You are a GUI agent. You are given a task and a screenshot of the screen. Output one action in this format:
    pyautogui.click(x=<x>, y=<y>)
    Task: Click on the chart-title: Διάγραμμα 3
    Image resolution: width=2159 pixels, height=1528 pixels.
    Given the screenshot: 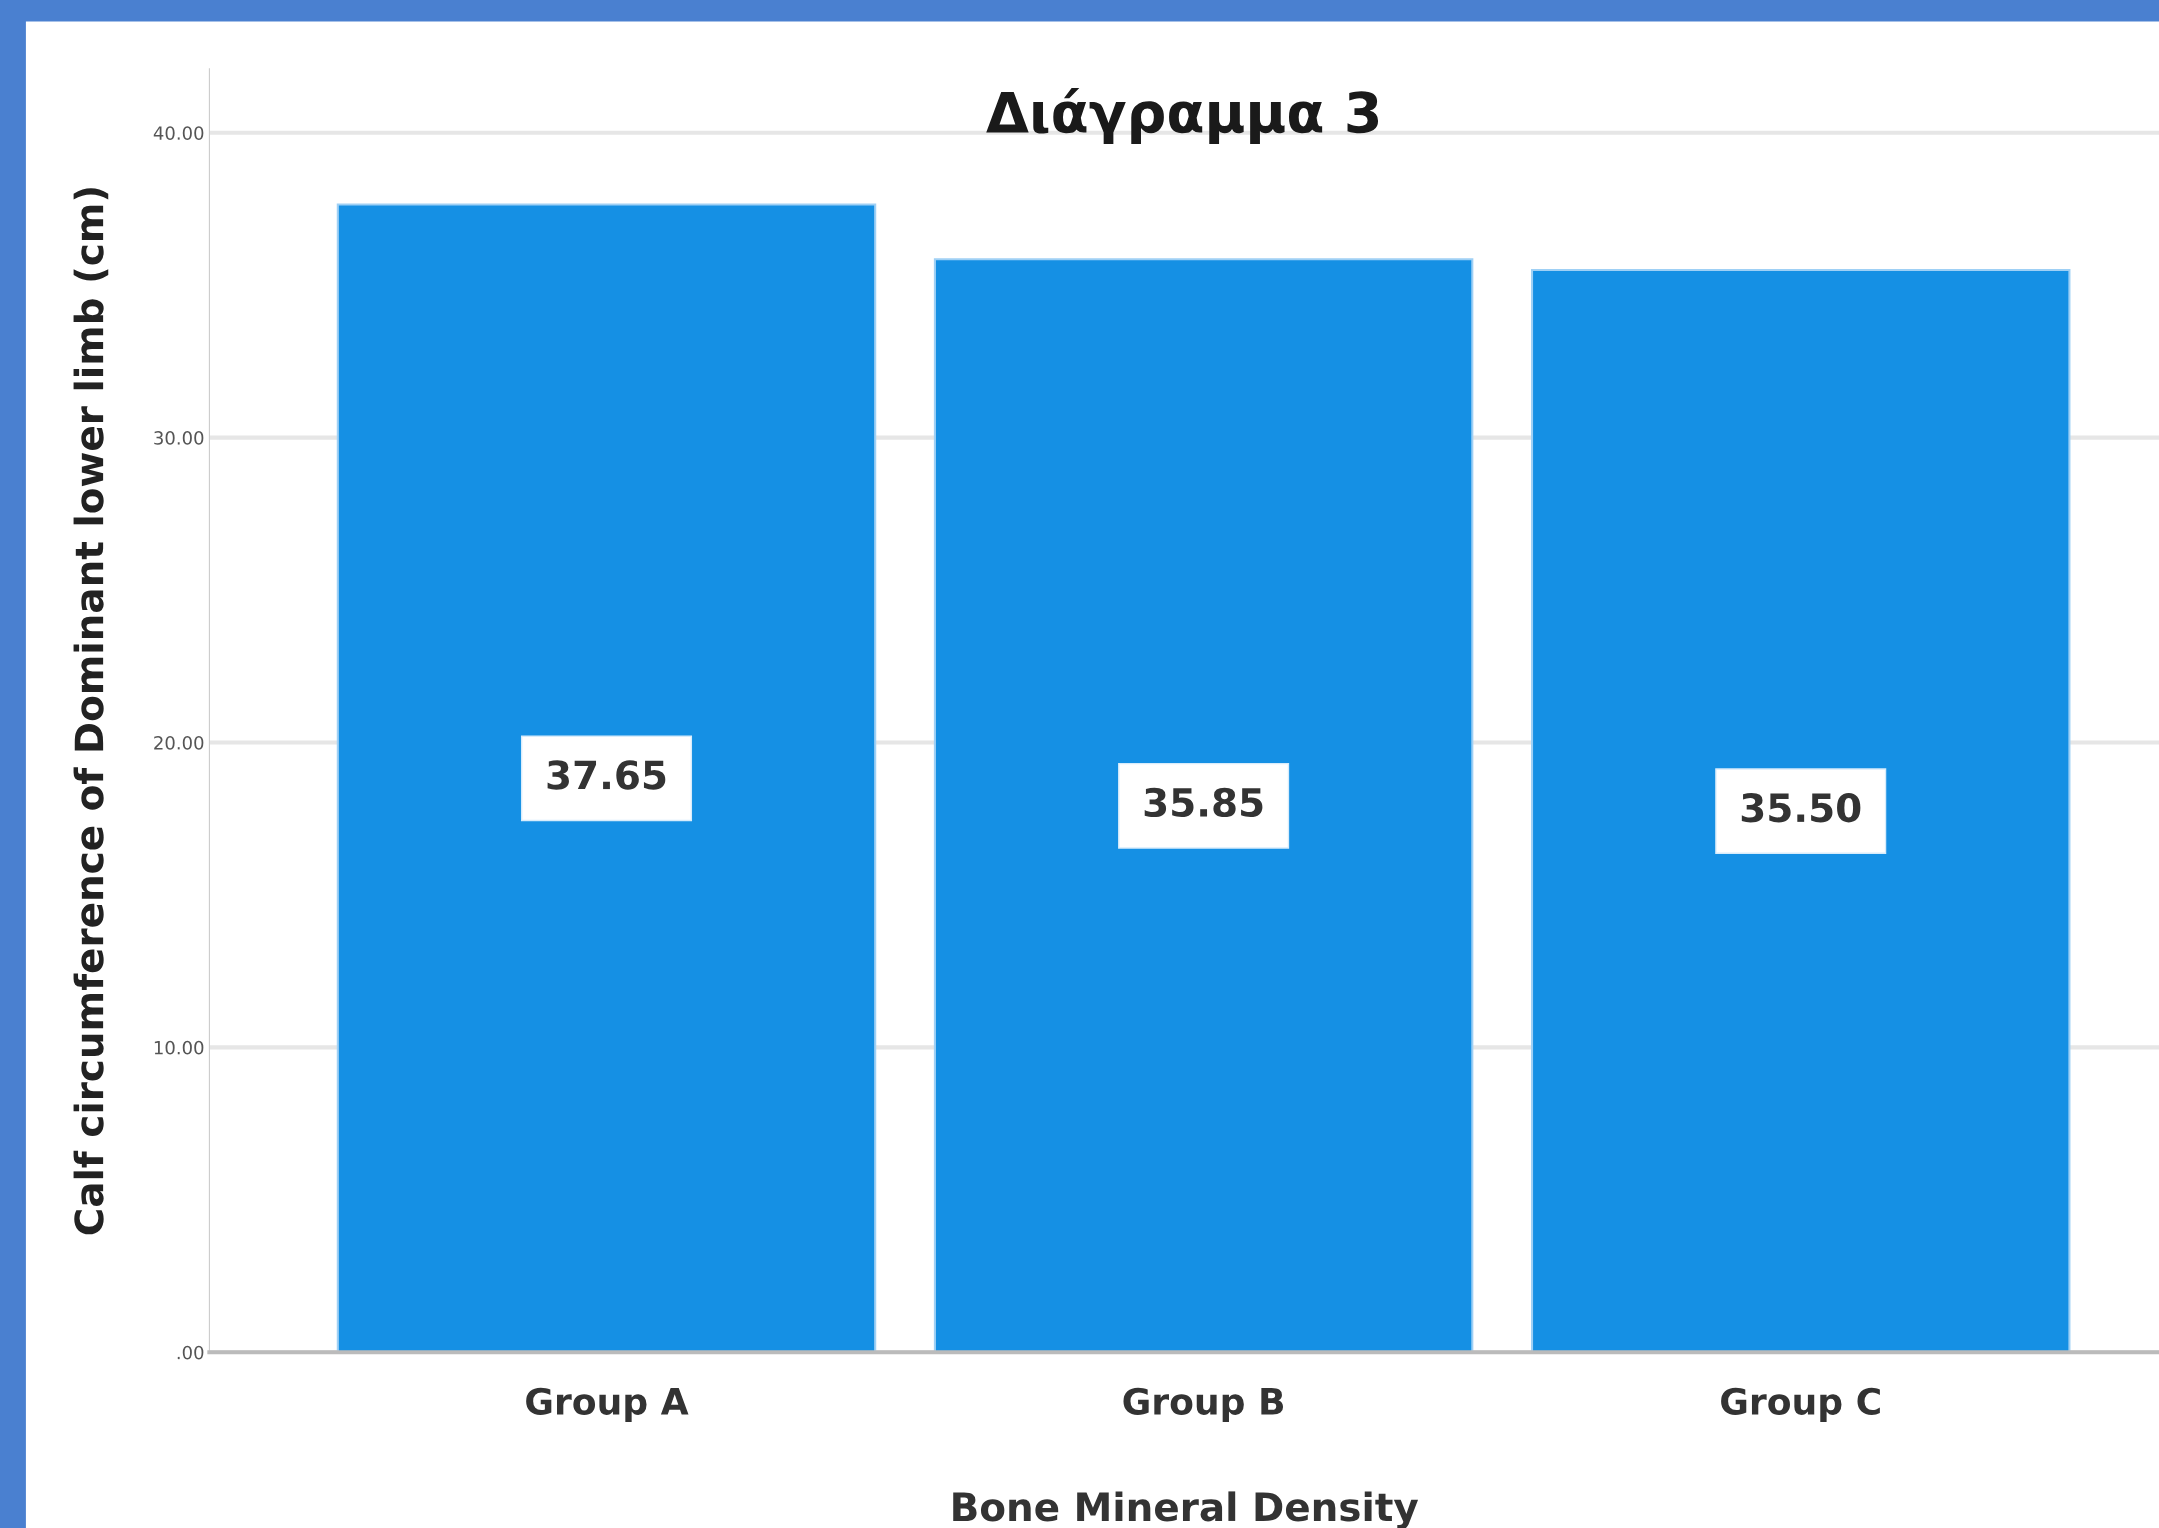 What is the action you would take?
    pyautogui.click(x=1182, y=116)
    